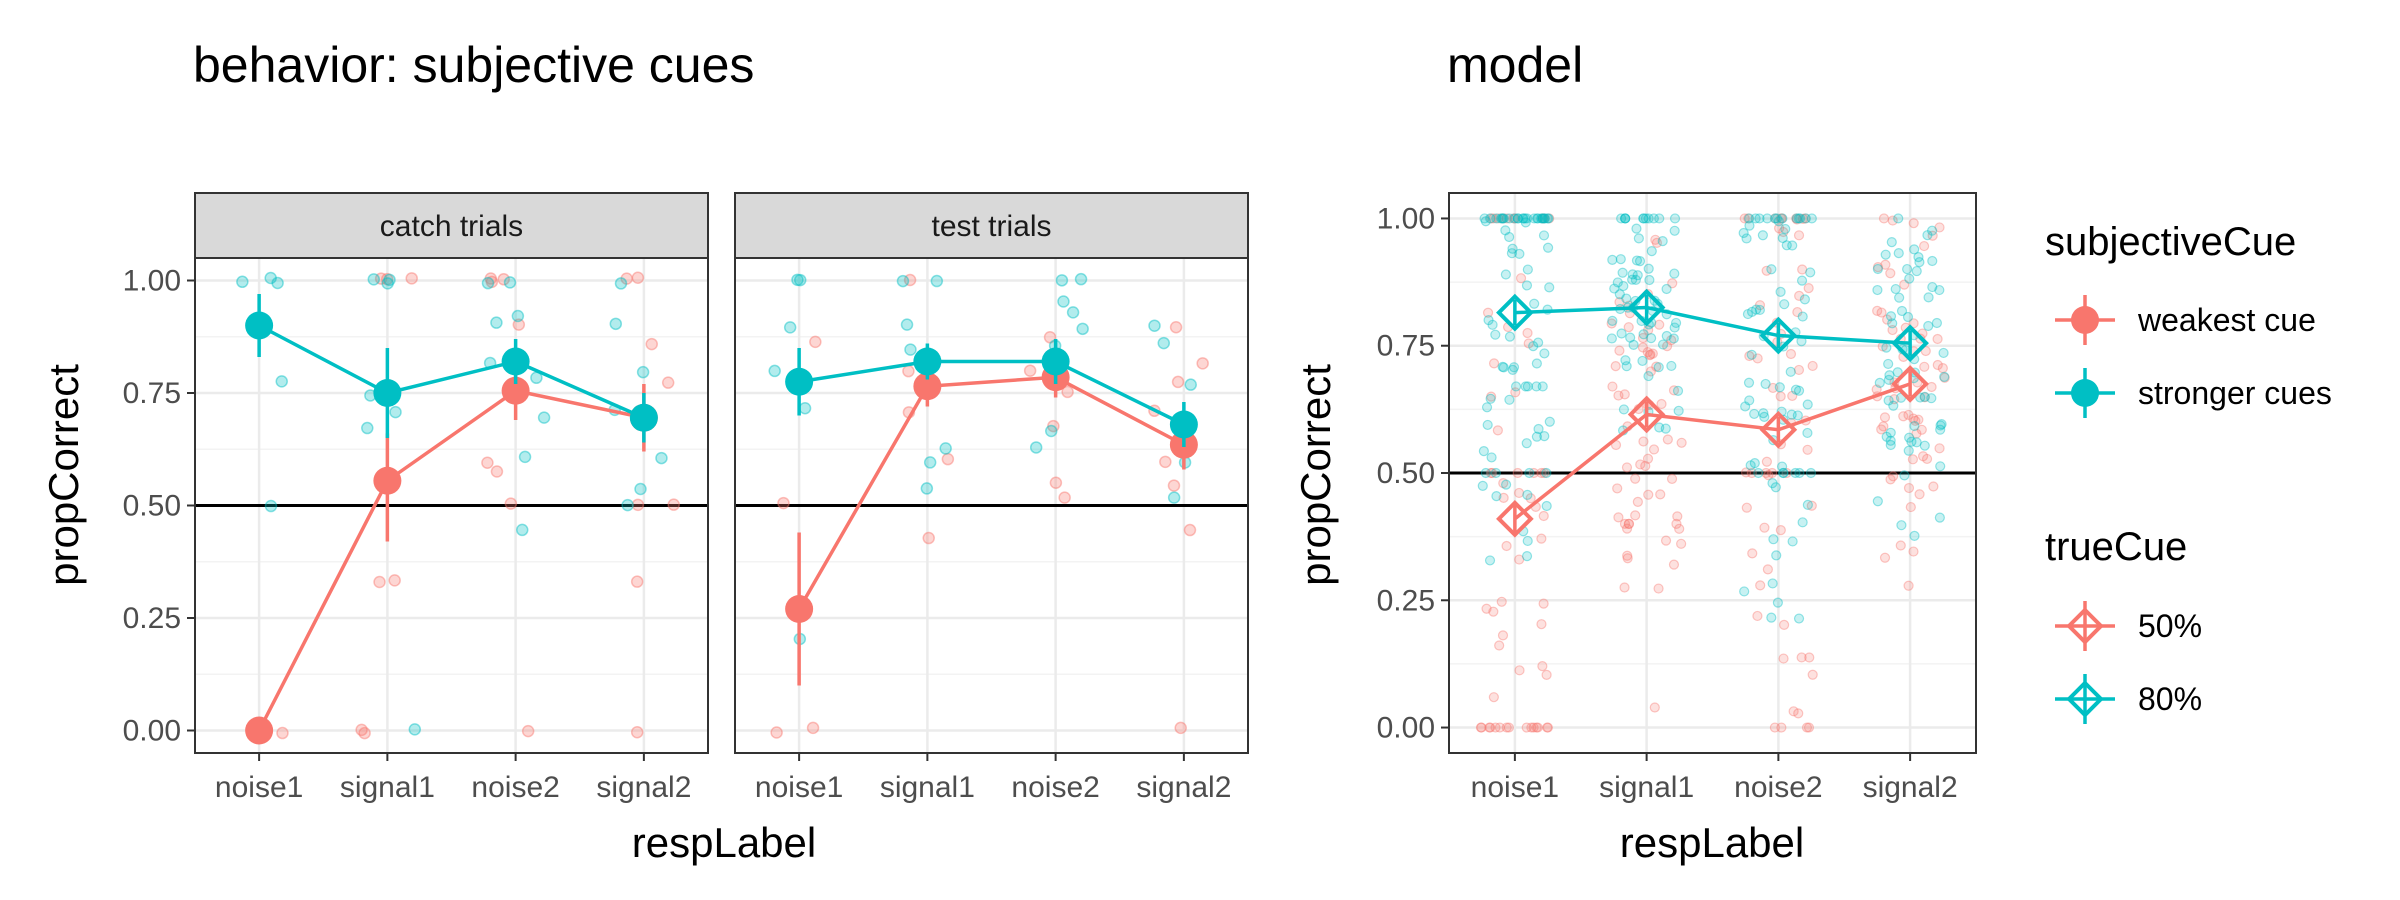  Describe the element at coordinates (1406, 728) in the screenshot. I see `y-tick-label: 0.00` at that location.